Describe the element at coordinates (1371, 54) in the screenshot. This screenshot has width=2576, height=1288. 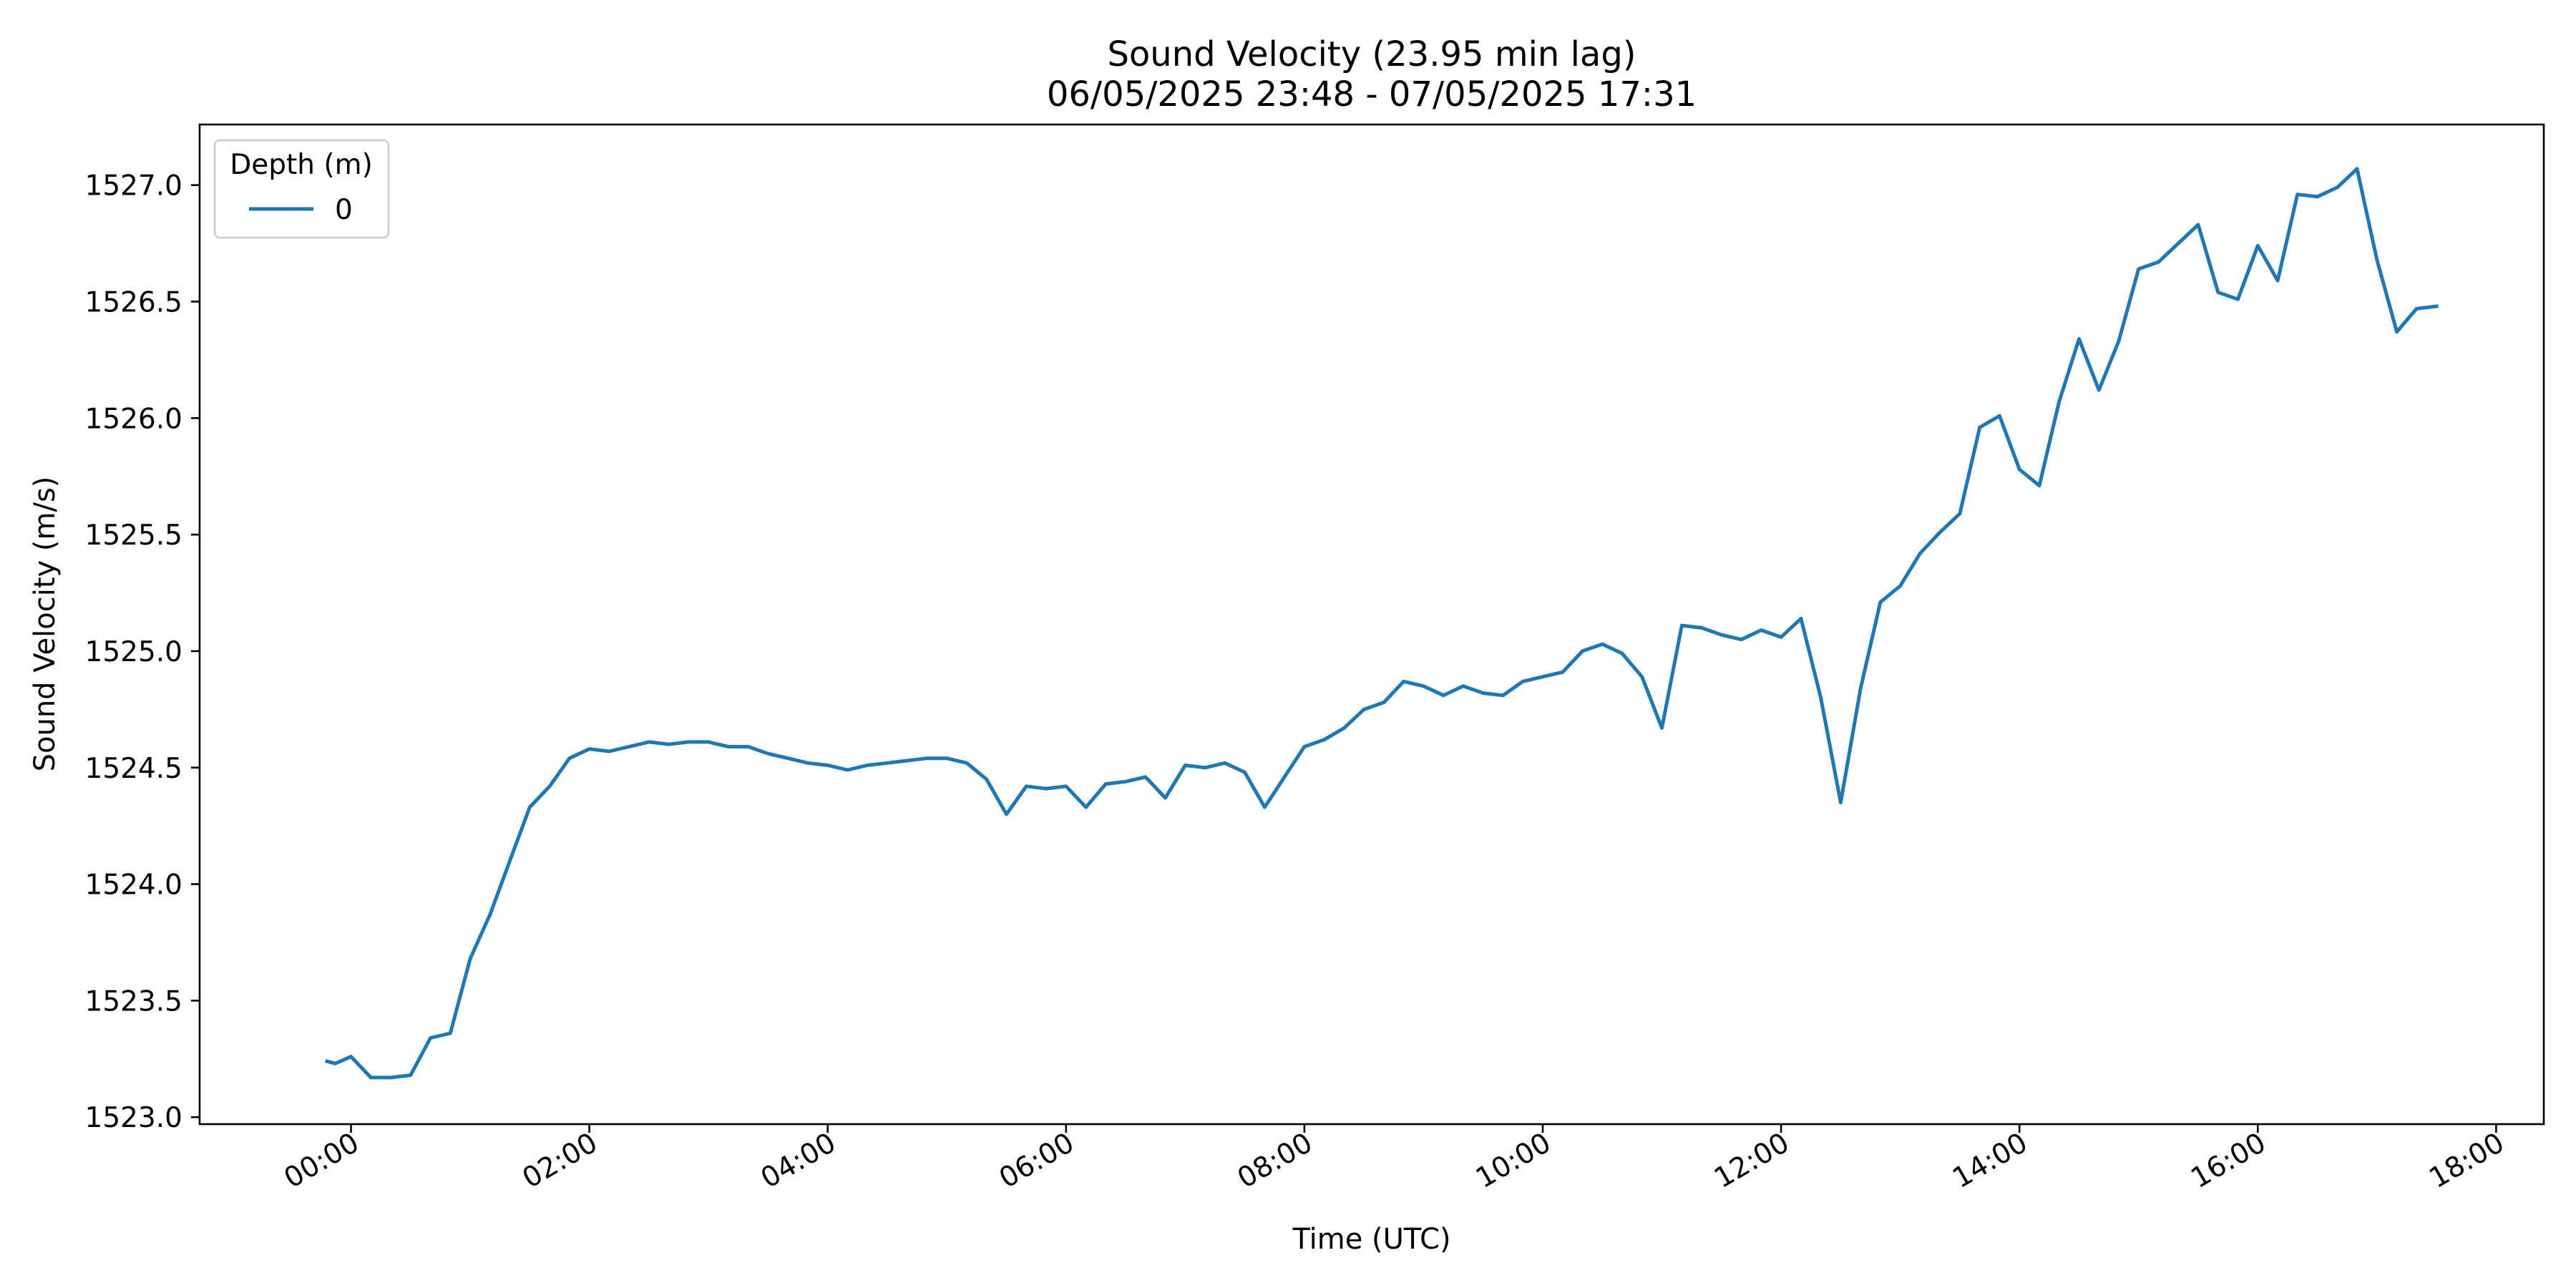
I see `chart-title: Sound Velocity (23.95 min lag)` at that location.